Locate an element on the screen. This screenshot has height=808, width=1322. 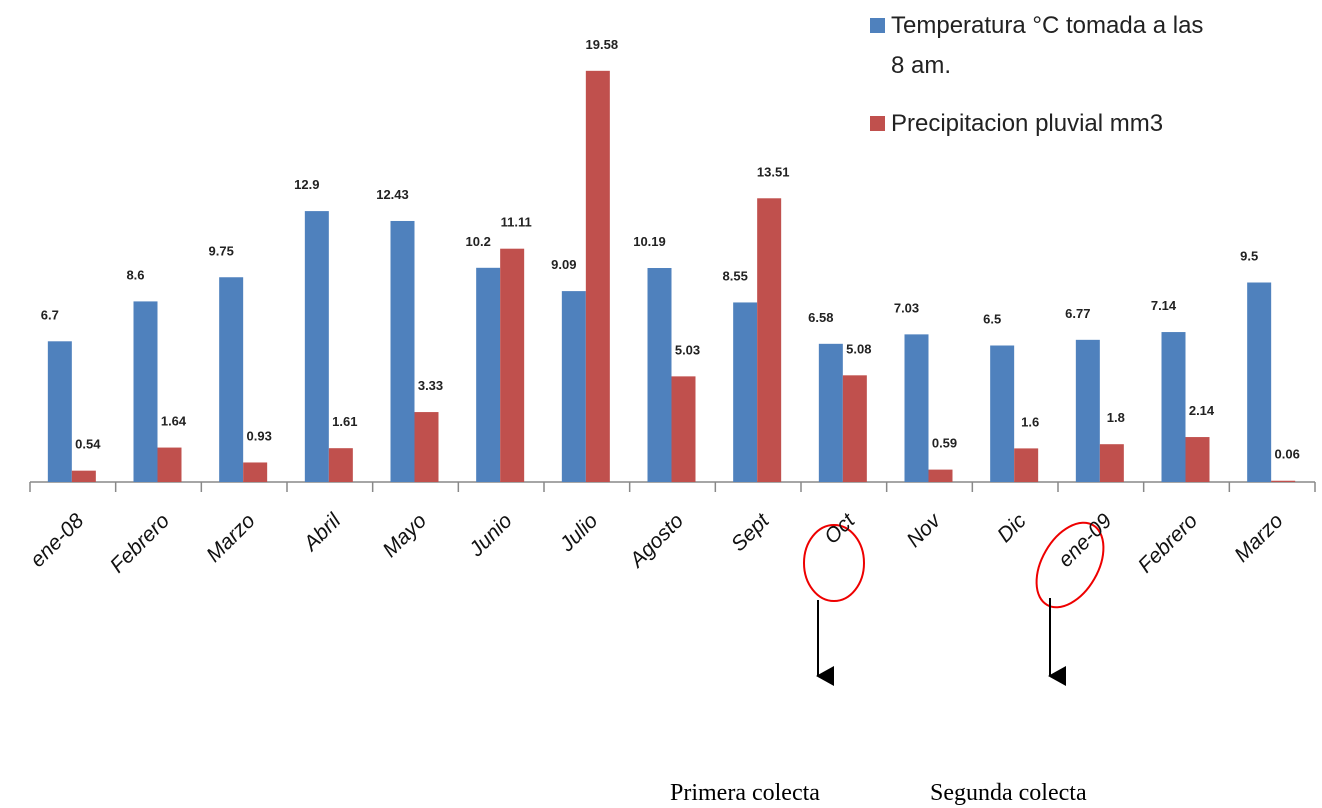
annotation: Segunda colecta is located at coordinates (1008, 793).